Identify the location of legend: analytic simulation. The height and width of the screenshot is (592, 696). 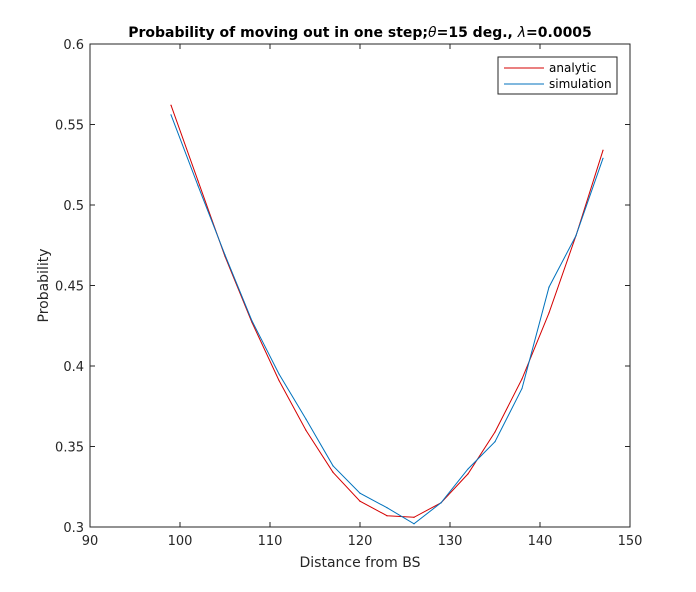
(557, 75).